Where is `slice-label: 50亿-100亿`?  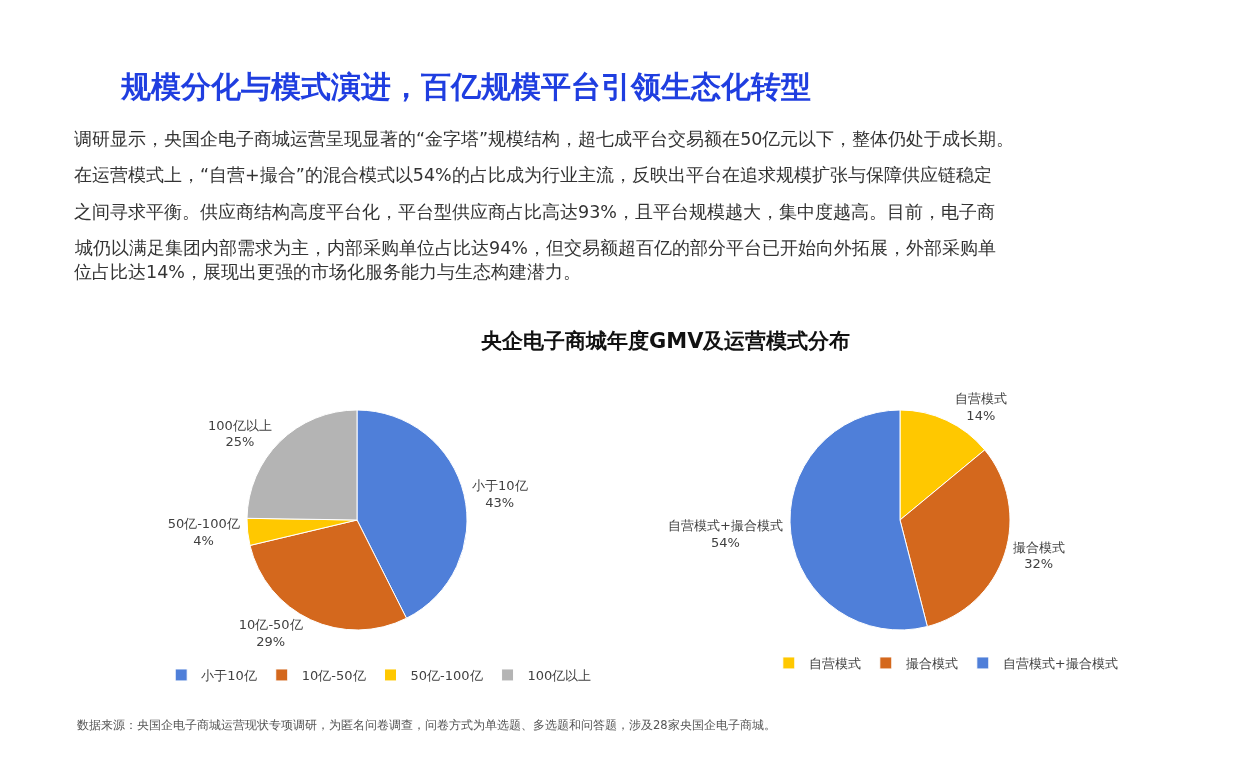
slice-label: 50亿-100亿 is located at coordinates (203, 524).